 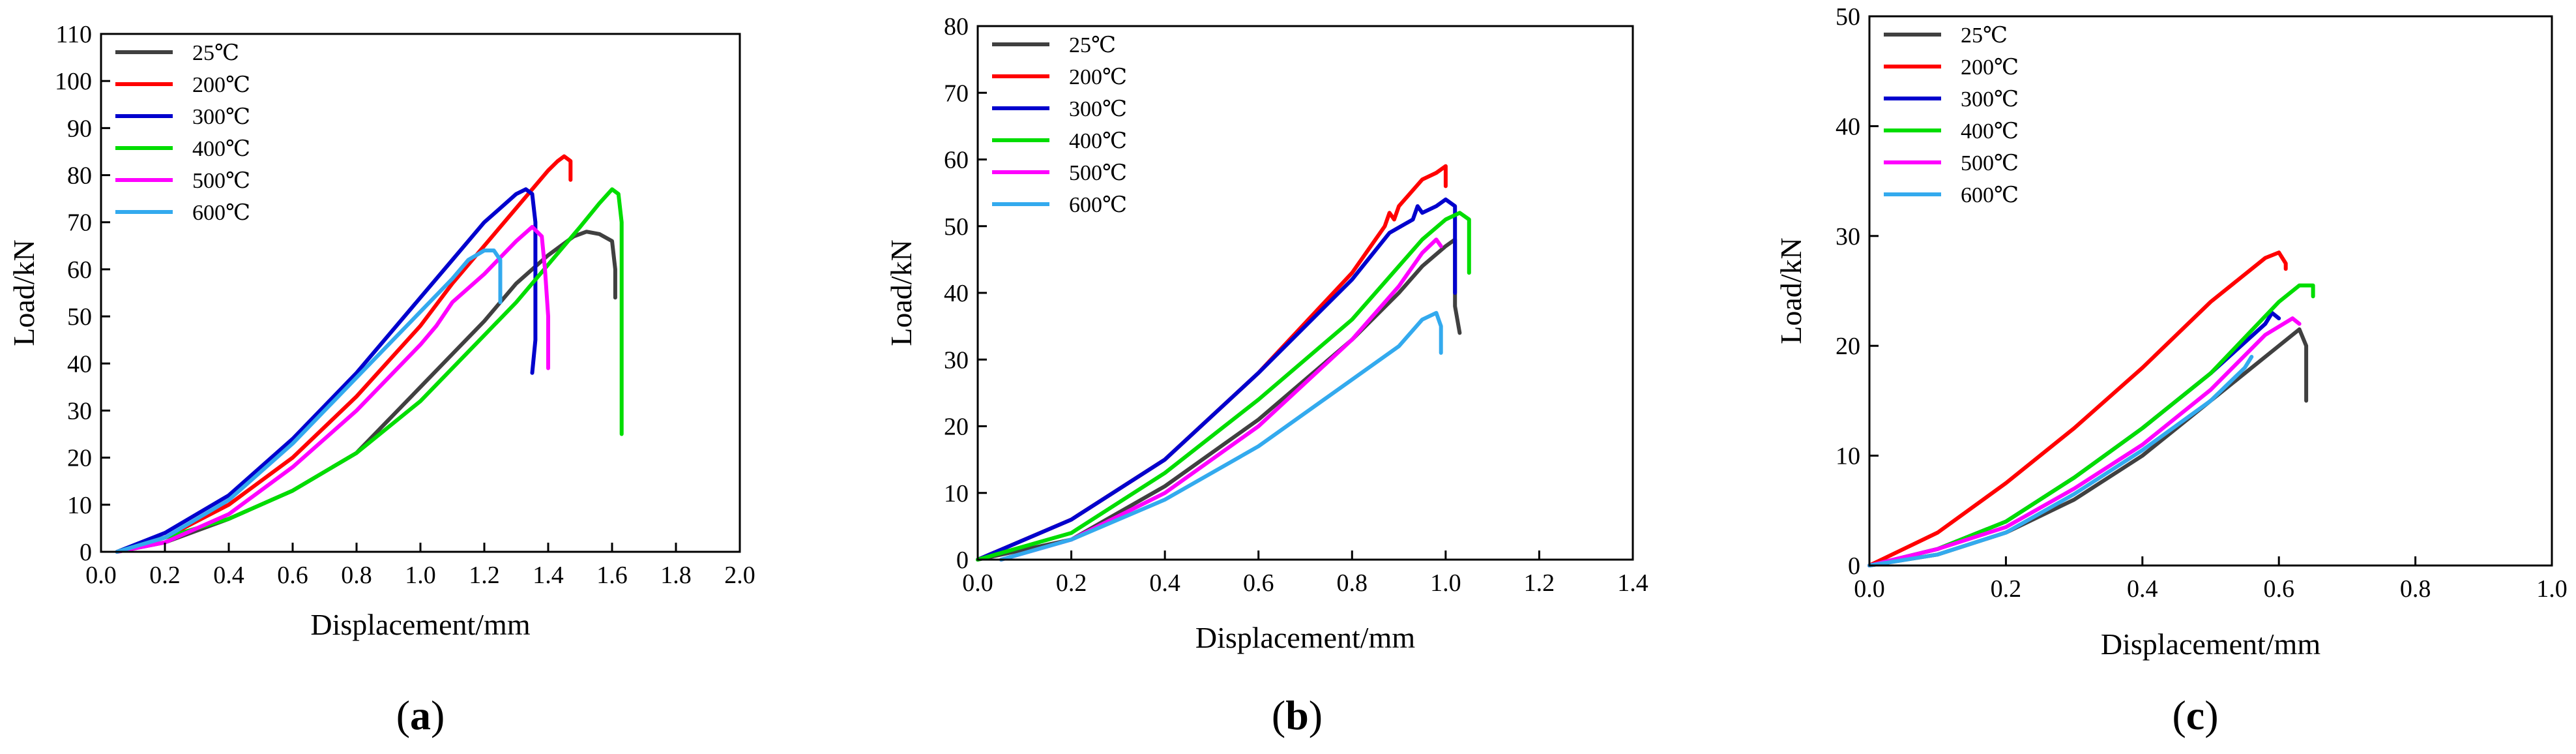 I want to click on x-tick-label: 2.0, so click(x=739, y=575).